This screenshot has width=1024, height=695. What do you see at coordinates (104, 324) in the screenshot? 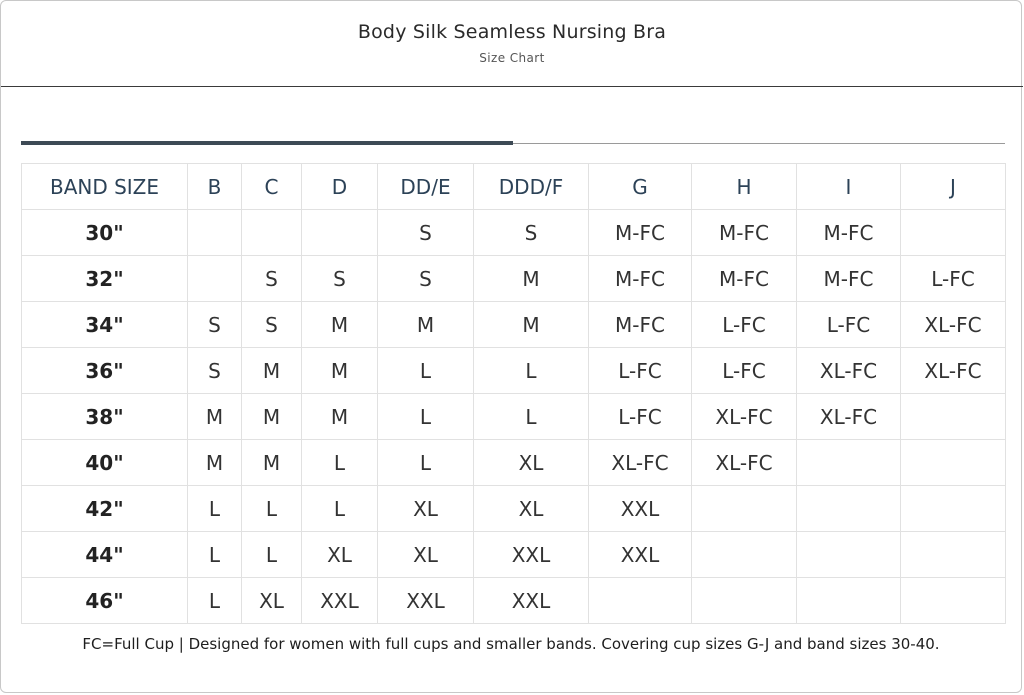
I see `band-size-cell: 34"` at bounding box center [104, 324].